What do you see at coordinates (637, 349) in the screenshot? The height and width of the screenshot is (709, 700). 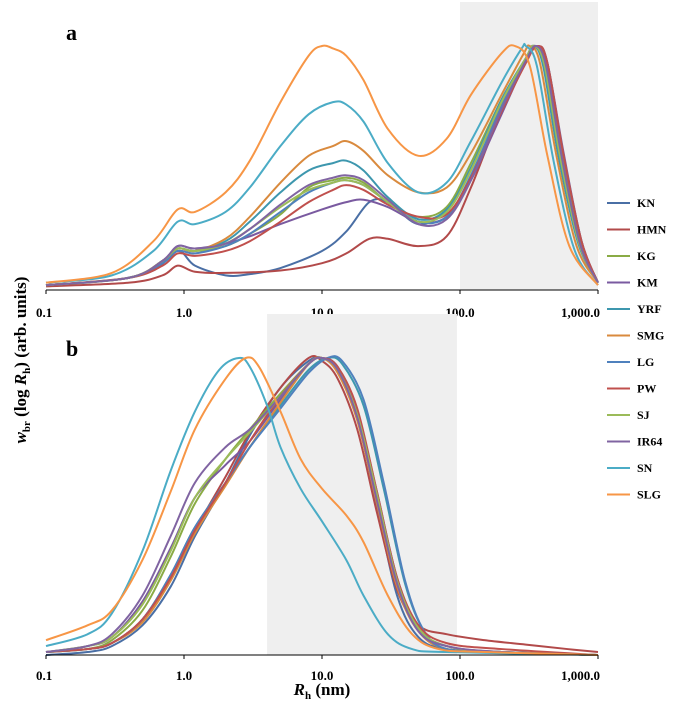 I see `legend: KN HMN KG KM YRF SMG LG PW SJ IR64 SN SLG` at bounding box center [637, 349].